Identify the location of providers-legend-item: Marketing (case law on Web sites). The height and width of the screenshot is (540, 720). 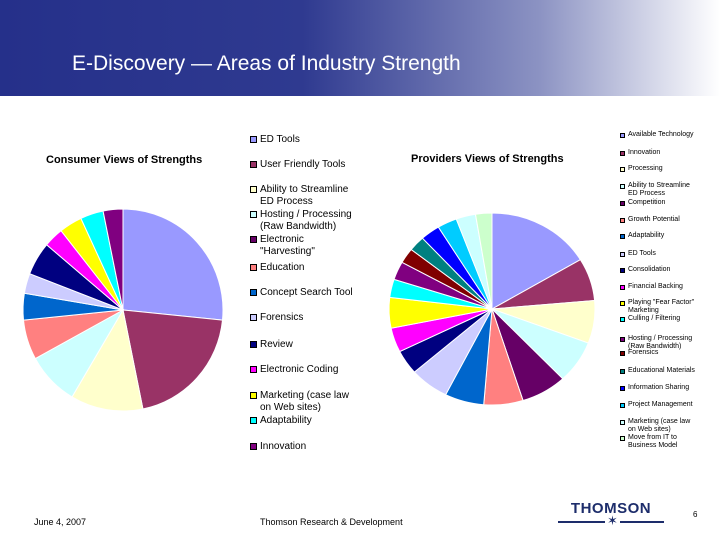
(655, 425).